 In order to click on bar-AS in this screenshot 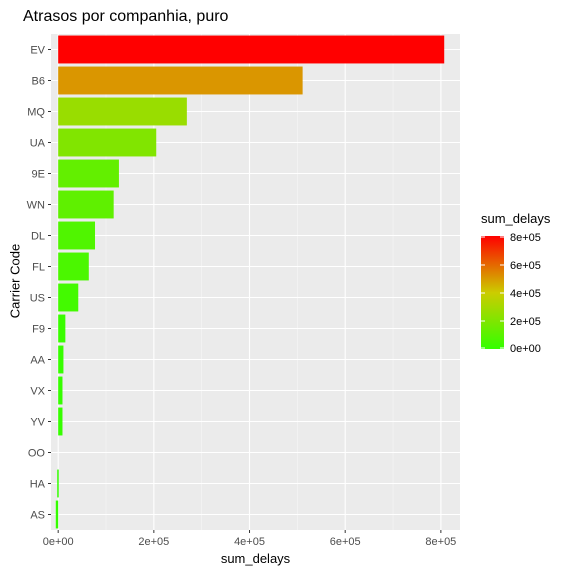, I will do `click(57, 514)`.